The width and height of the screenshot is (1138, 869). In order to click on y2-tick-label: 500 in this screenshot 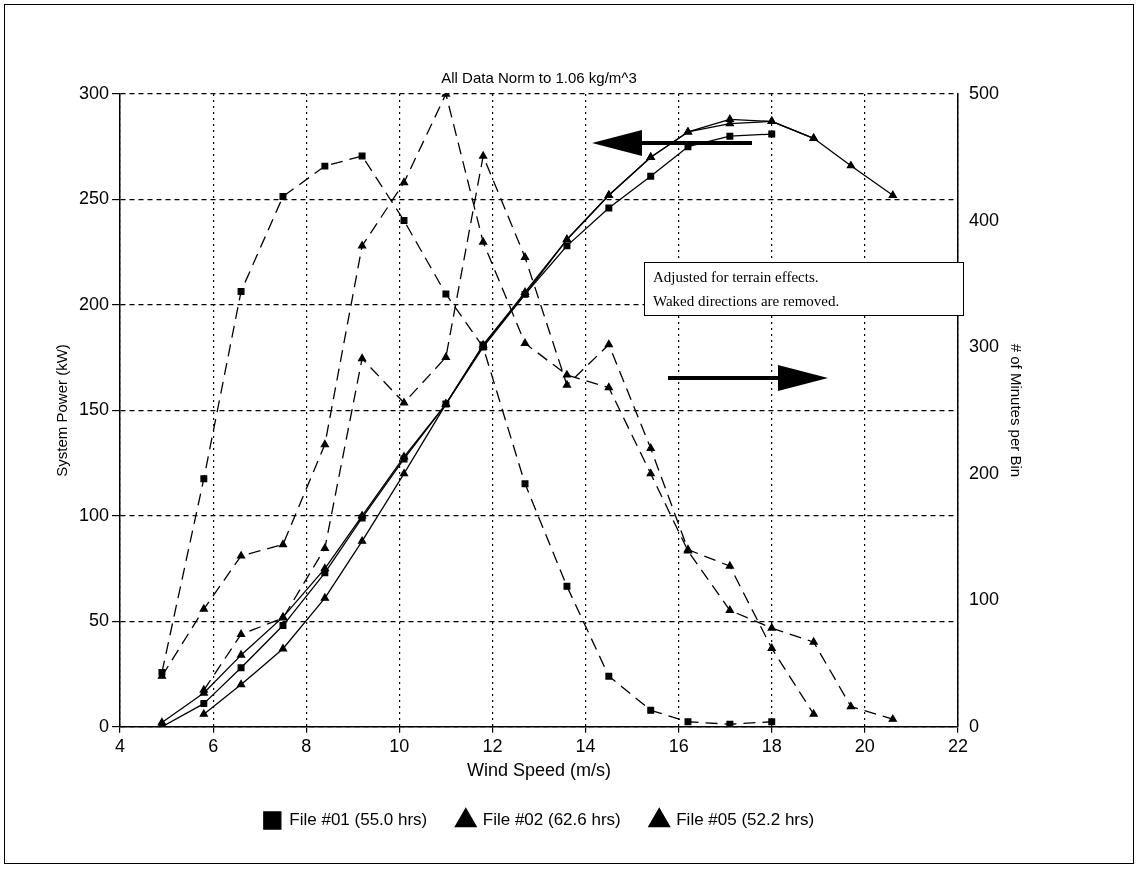, I will do `click(984, 92)`.